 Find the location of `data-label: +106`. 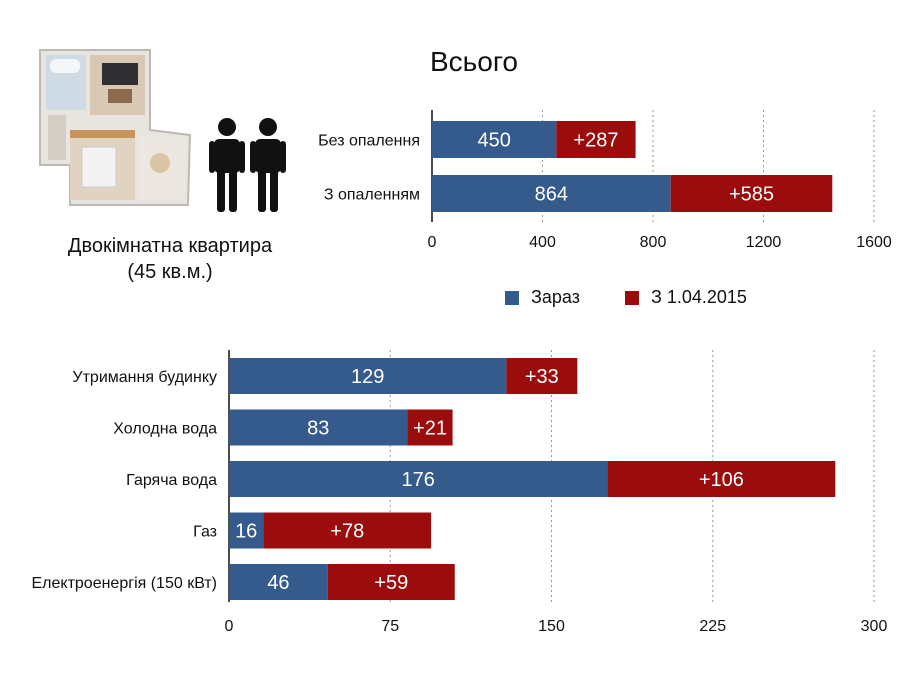

data-label: +106 is located at coordinates (721, 480).